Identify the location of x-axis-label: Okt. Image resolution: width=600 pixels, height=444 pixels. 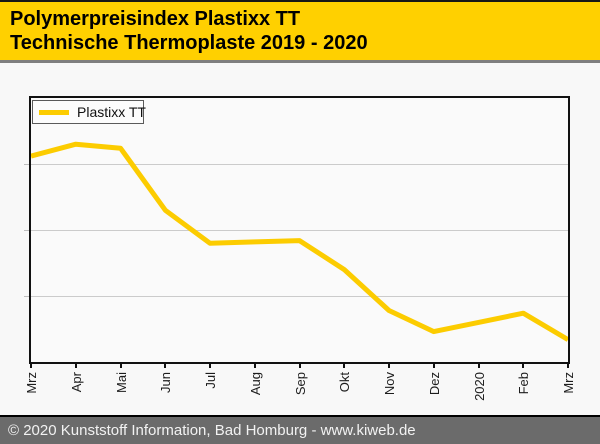
(344, 382).